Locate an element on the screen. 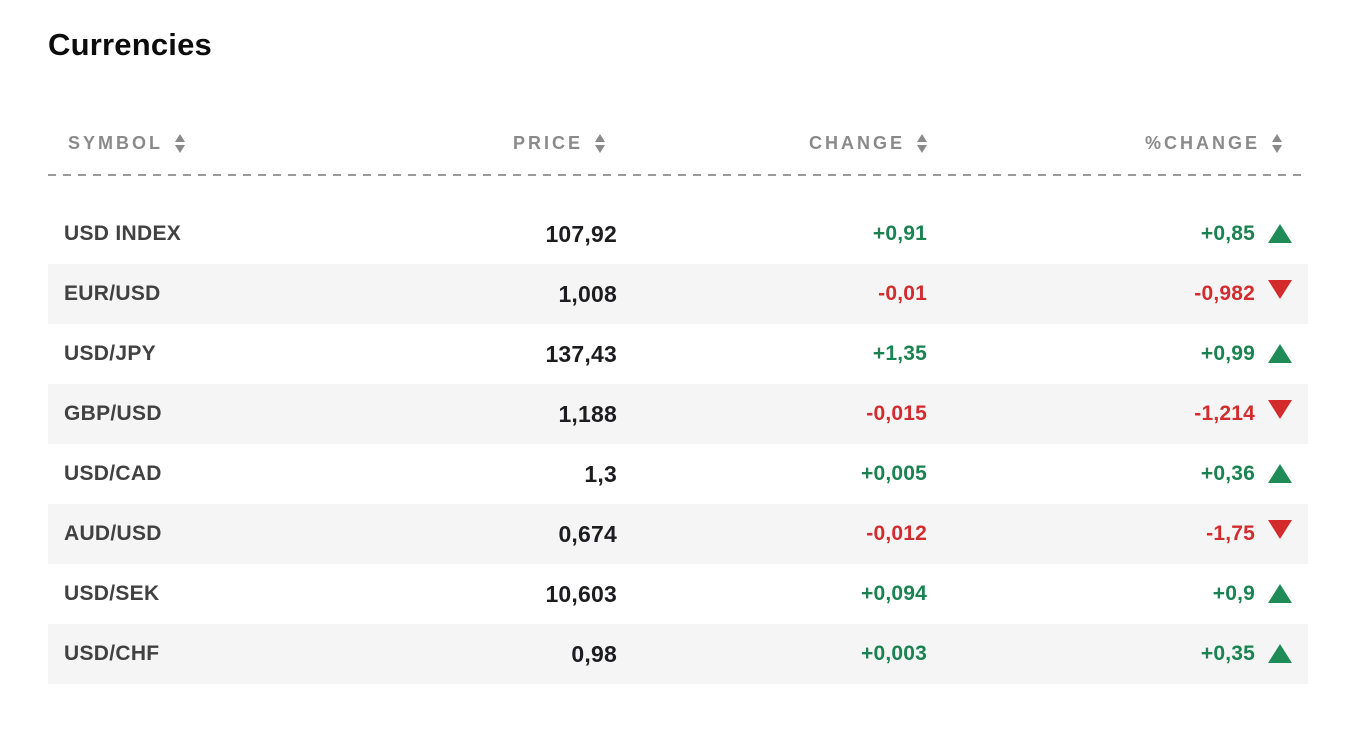  pct-change-value: +0,99 is located at coordinates (1227, 353).